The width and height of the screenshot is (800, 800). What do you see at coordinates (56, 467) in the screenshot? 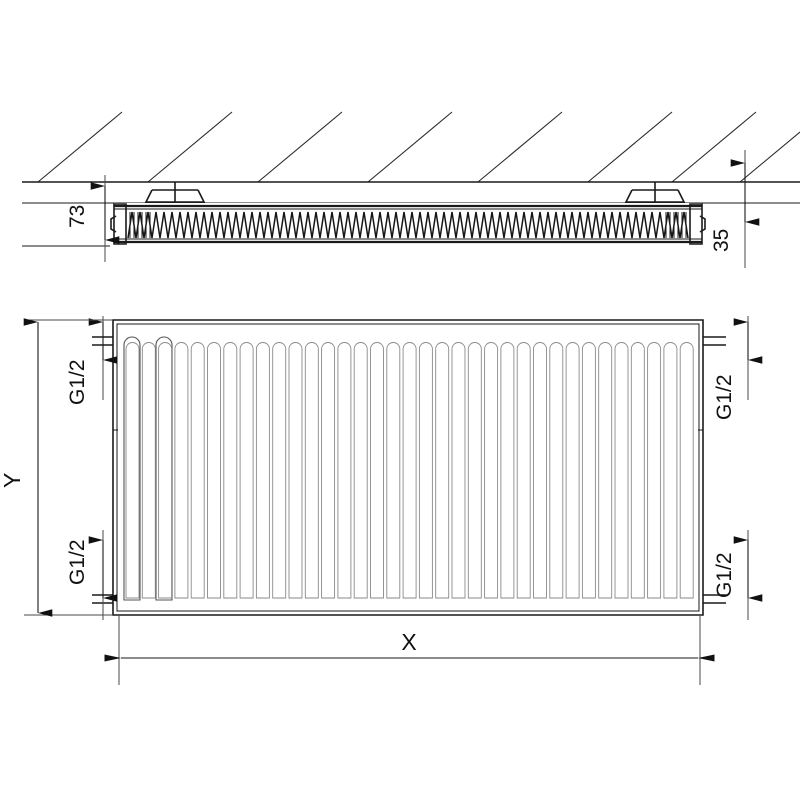
I see `dimension-height-y: Y` at bounding box center [56, 467].